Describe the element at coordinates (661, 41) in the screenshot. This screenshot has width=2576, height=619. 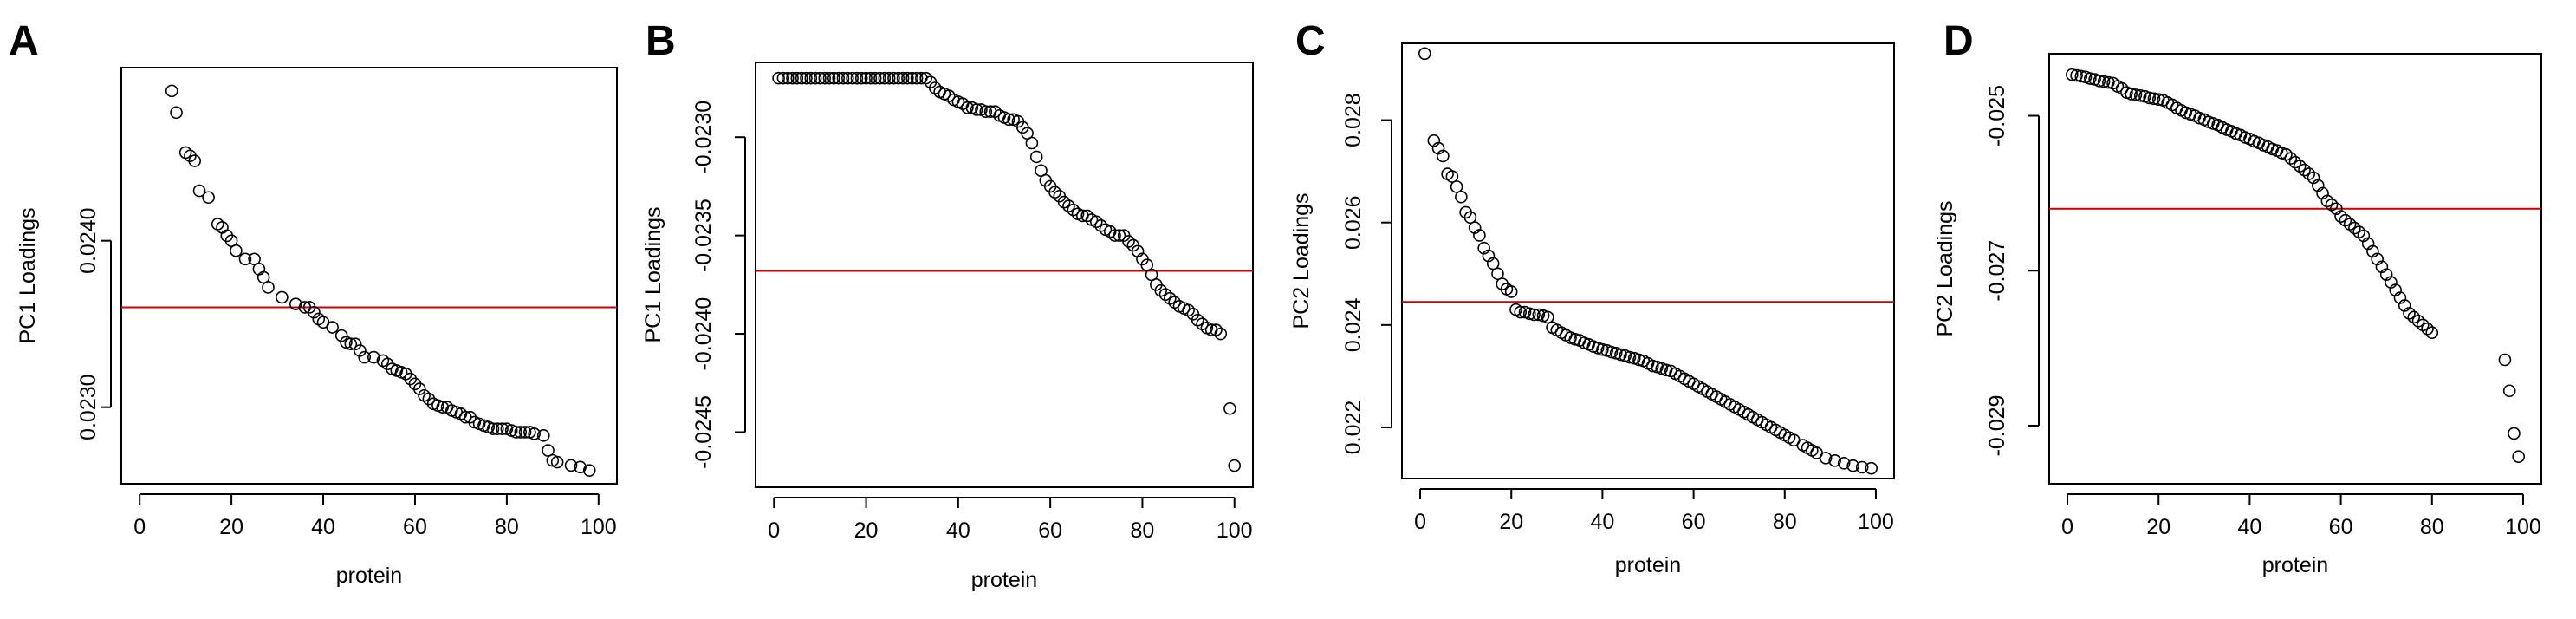
I see `panel-label: B` at that location.